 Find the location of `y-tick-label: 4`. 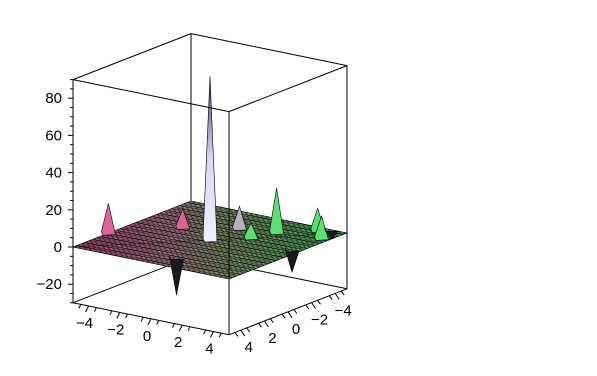

y-tick-label: 4 is located at coordinates (249, 347).